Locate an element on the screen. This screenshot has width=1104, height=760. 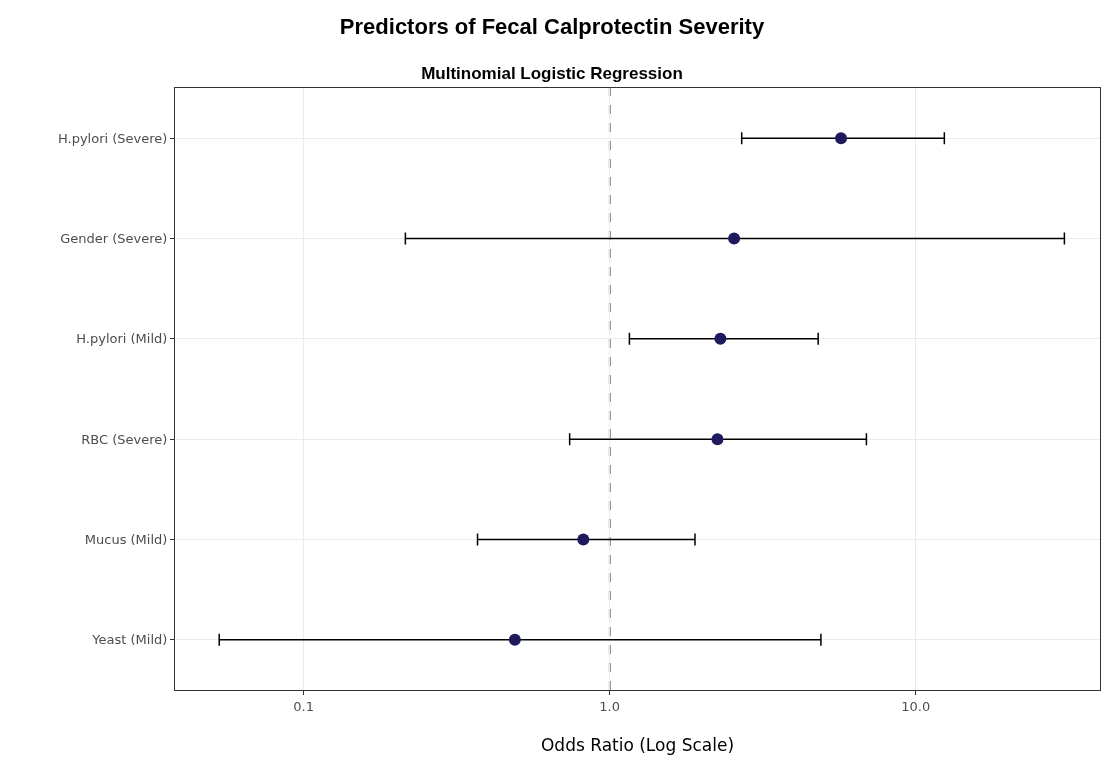
y-tick-label: H.pylori (Severe) is located at coordinates (112, 138).